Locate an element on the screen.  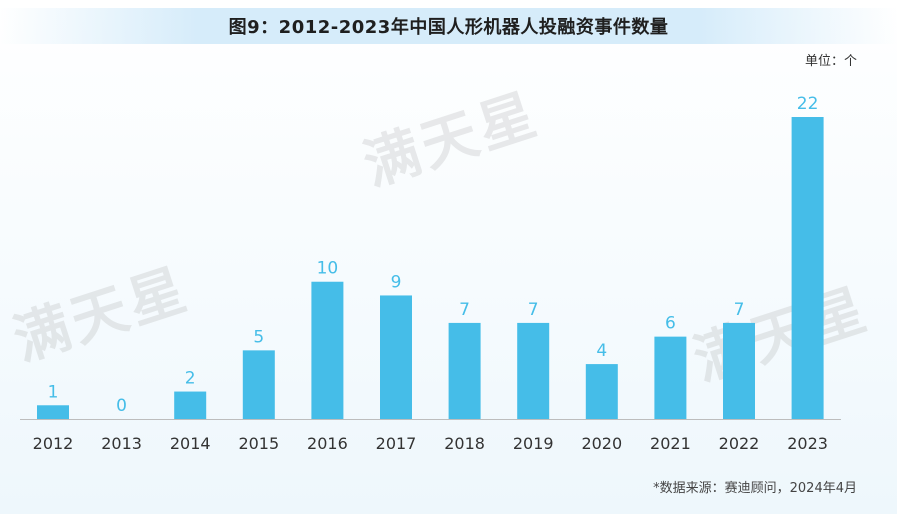
x-tick-label-2023: 2023 is located at coordinates (807, 443).